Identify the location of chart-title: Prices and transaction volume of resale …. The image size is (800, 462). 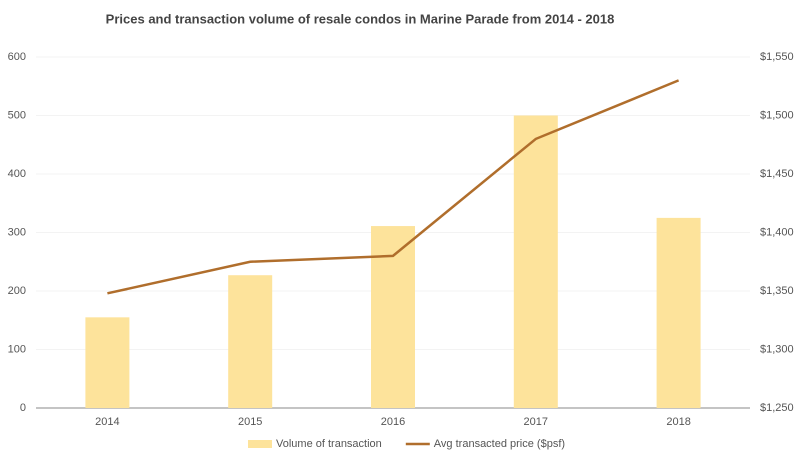
(360, 18).